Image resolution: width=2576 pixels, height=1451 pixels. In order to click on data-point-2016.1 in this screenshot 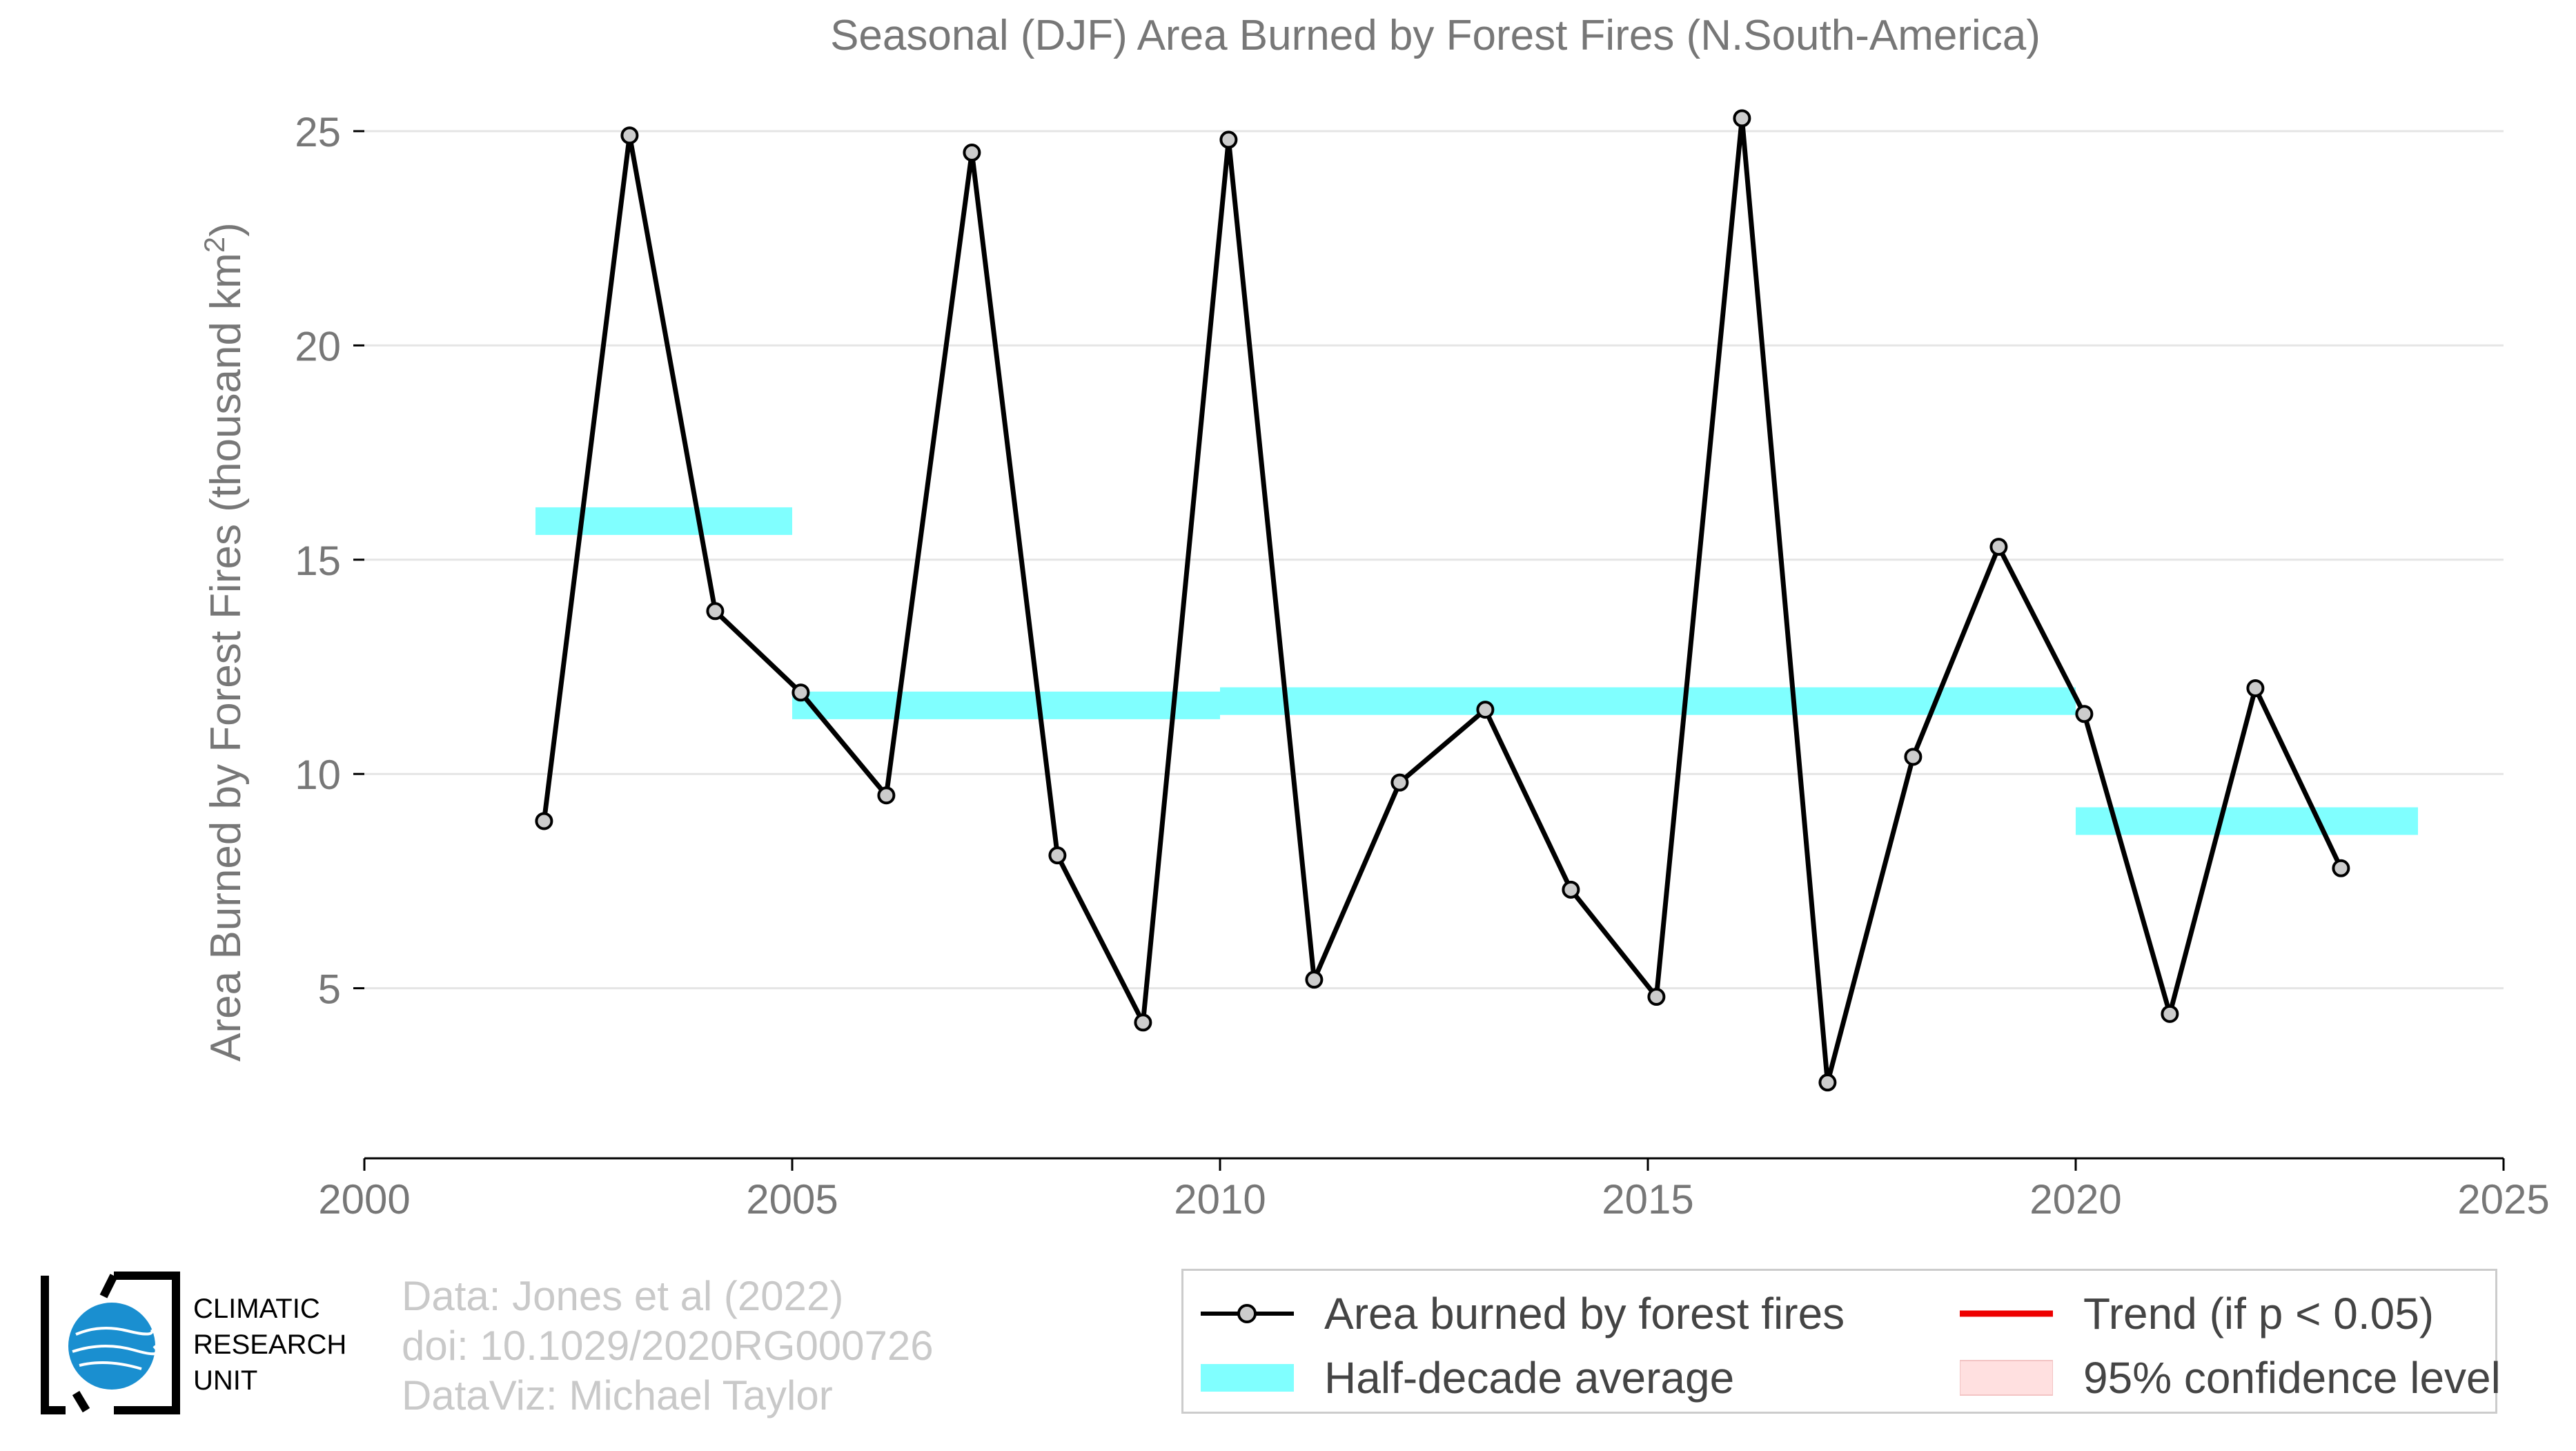, I will do `click(1742, 118)`.